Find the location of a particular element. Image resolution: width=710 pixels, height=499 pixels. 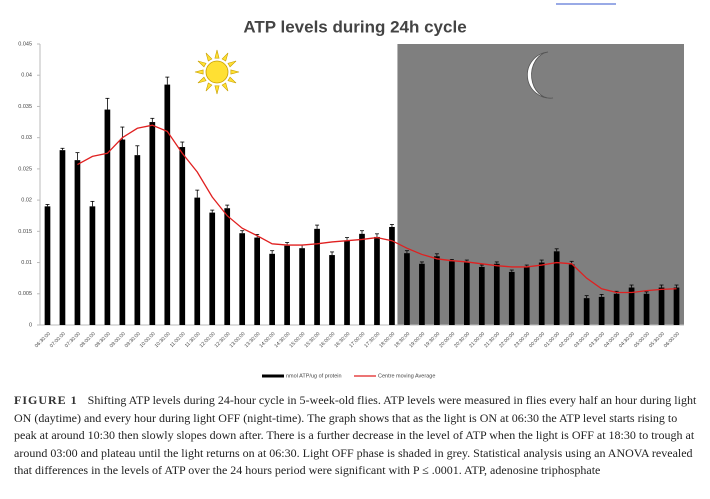

legend-label: nmol ATP/ug of protein is located at coordinates (314, 376).